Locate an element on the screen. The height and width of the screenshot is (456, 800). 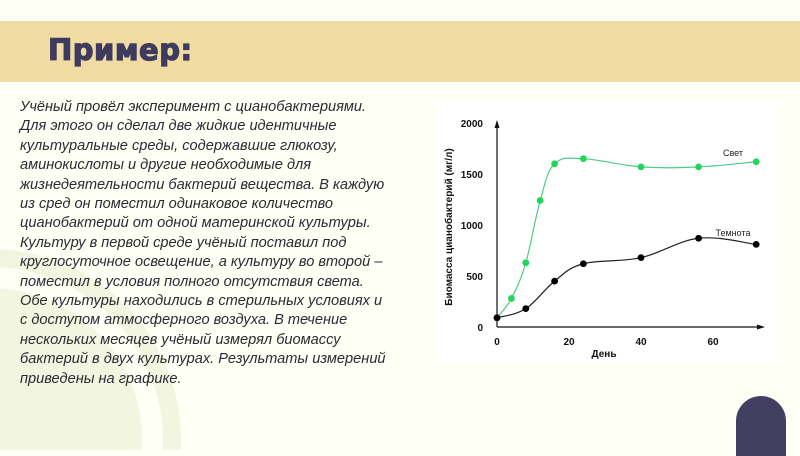
x-axis-title: День is located at coordinates (604, 354).